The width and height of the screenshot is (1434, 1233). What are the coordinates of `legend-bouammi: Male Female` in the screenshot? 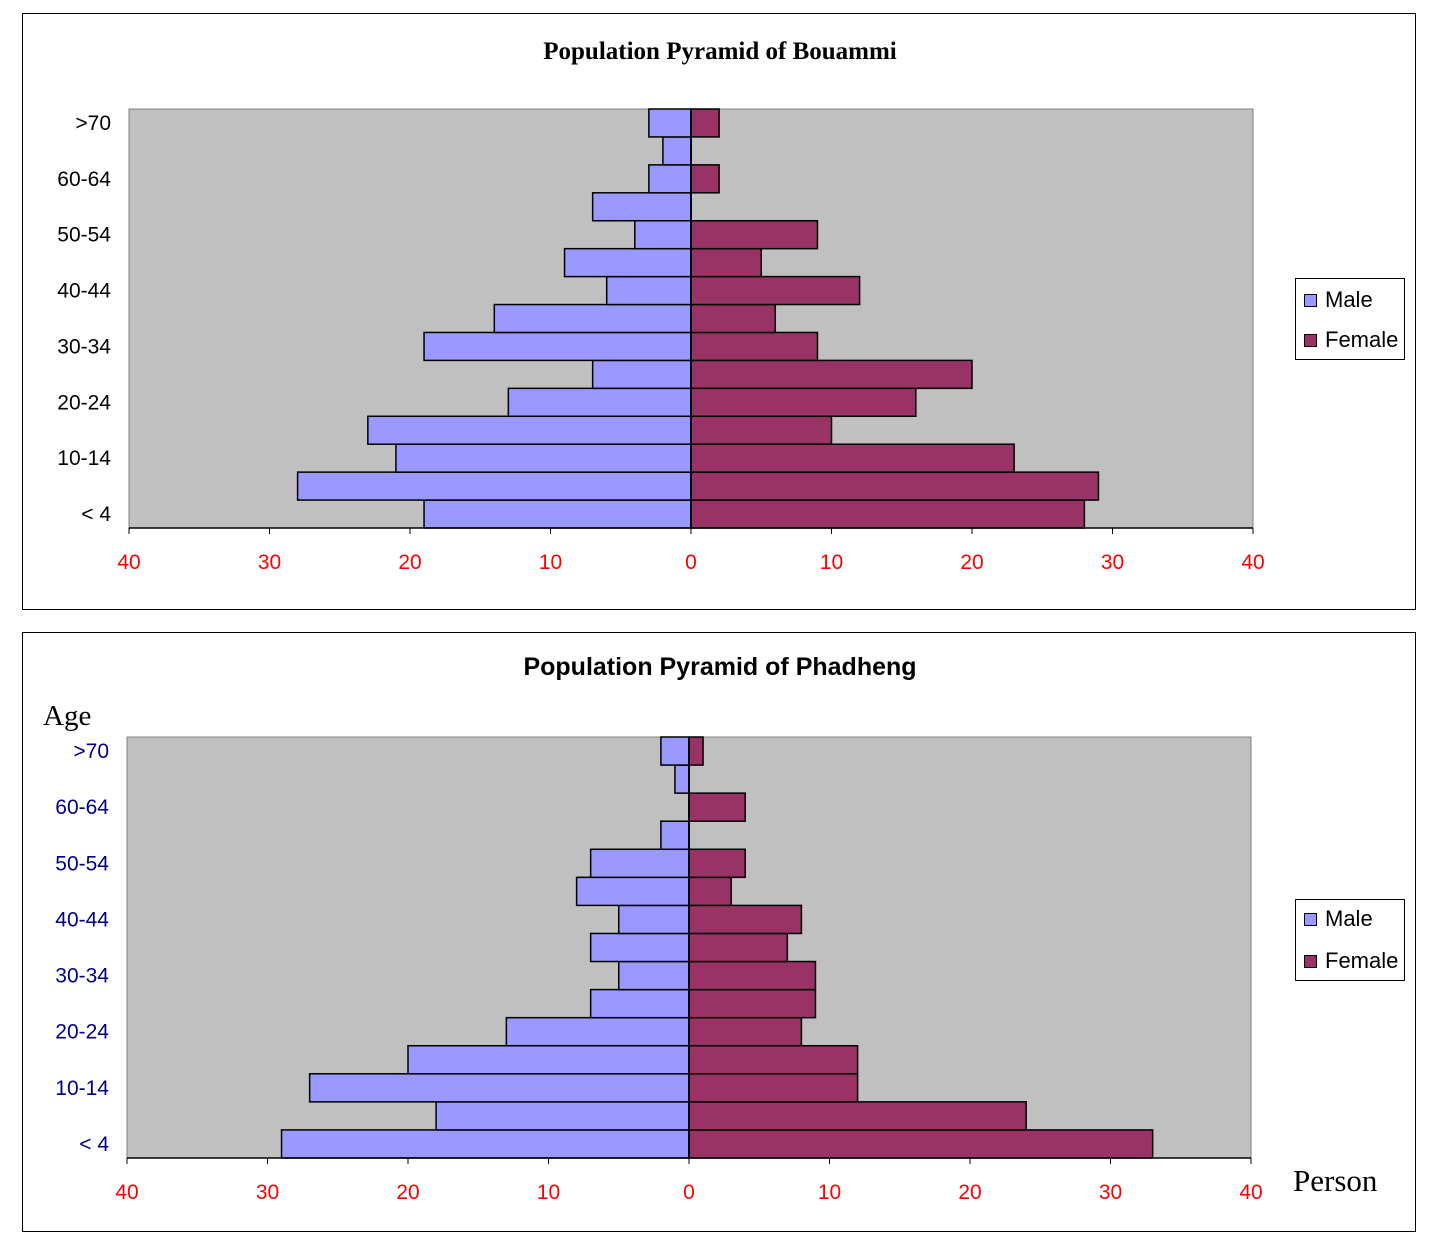 It's located at (1350, 319).